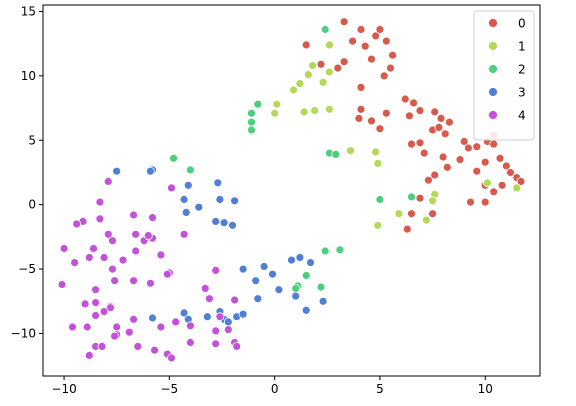 The width and height of the screenshot is (576, 406). What do you see at coordinates (23, 333) in the screenshot?
I see `y-tick-label: −10` at bounding box center [23, 333].